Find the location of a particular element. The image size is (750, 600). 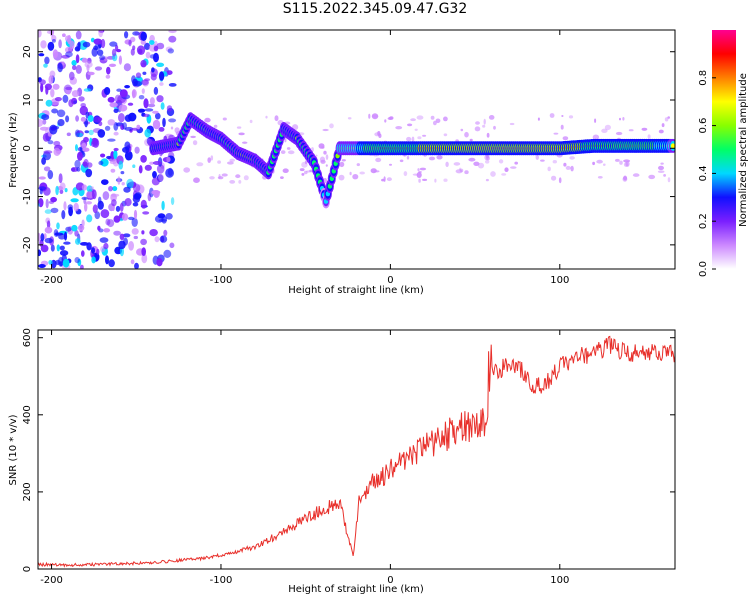

y-tick-label: -10 is located at coordinates (27, 196).